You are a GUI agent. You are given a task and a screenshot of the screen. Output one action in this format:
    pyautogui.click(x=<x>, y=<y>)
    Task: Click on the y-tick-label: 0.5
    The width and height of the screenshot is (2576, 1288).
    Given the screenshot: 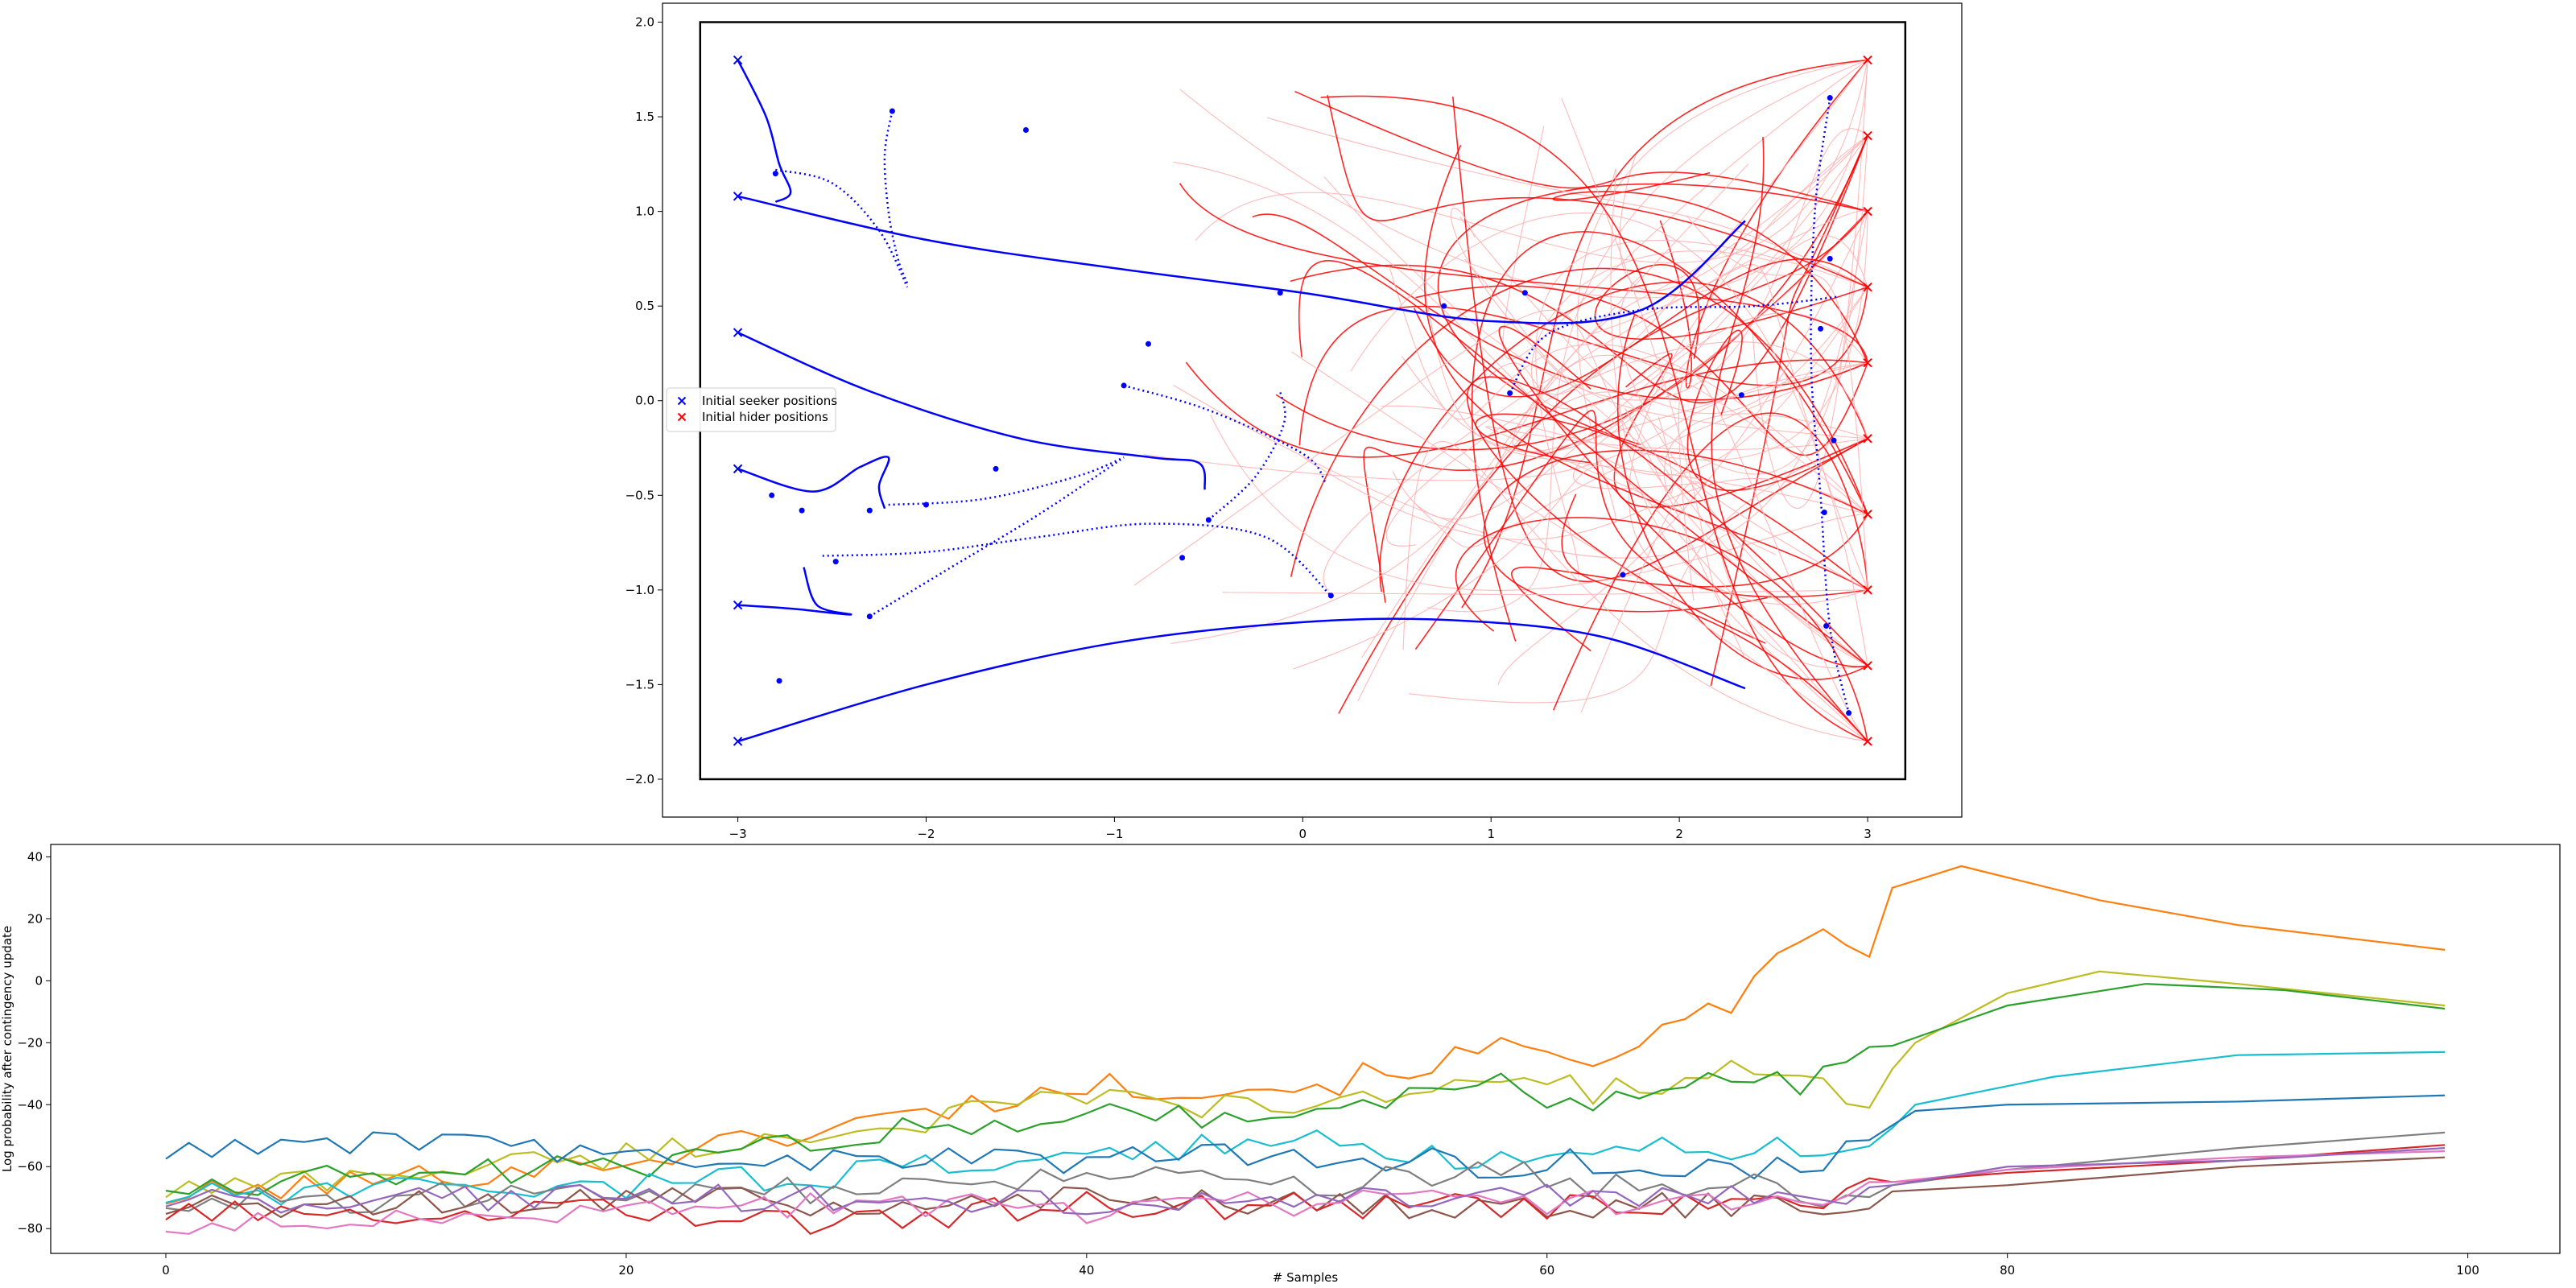 What is the action you would take?
    pyautogui.click(x=644, y=306)
    